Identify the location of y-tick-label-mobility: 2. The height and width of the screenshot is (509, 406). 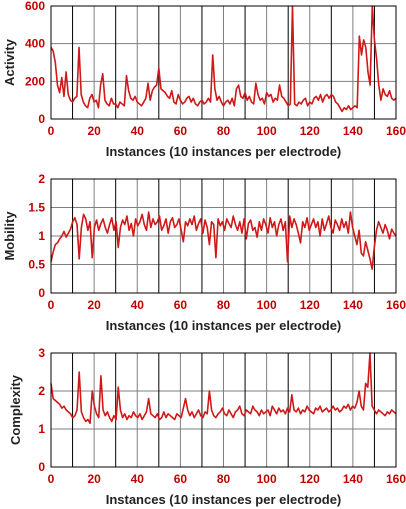
(41, 179).